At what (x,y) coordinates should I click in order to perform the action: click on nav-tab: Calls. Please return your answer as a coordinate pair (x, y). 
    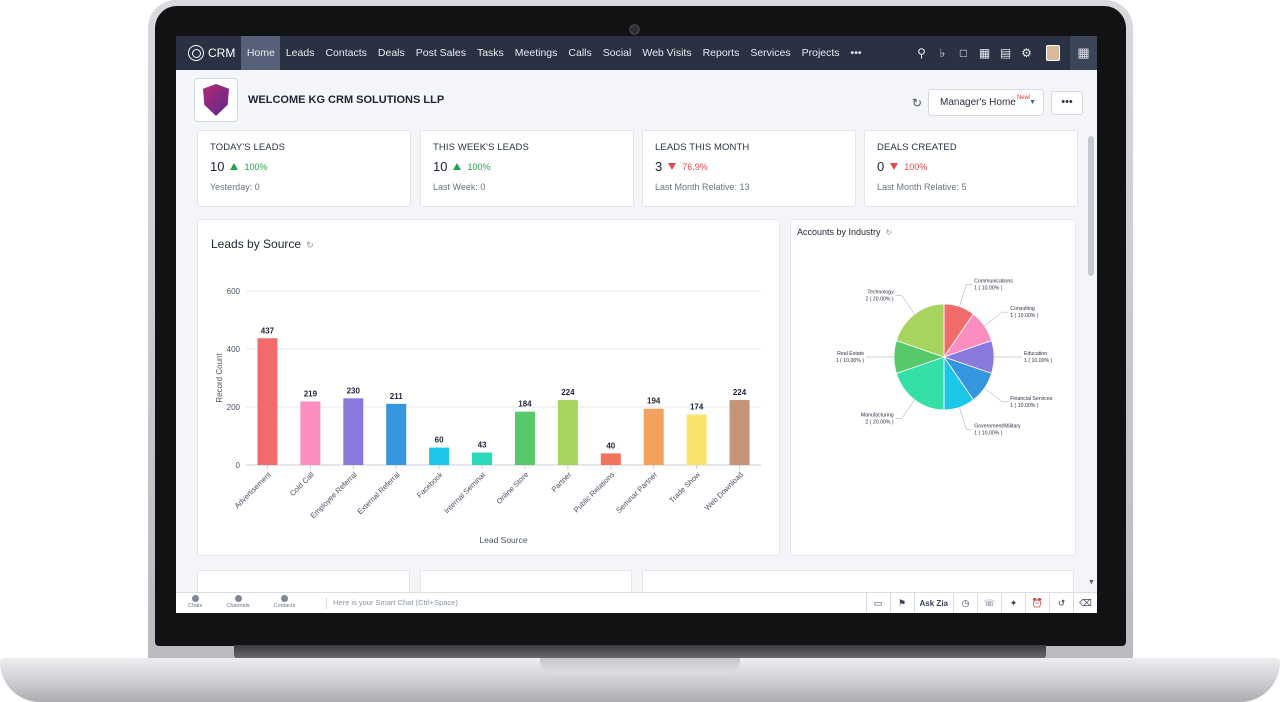
    Looking at the image, I should click on (580, 53).